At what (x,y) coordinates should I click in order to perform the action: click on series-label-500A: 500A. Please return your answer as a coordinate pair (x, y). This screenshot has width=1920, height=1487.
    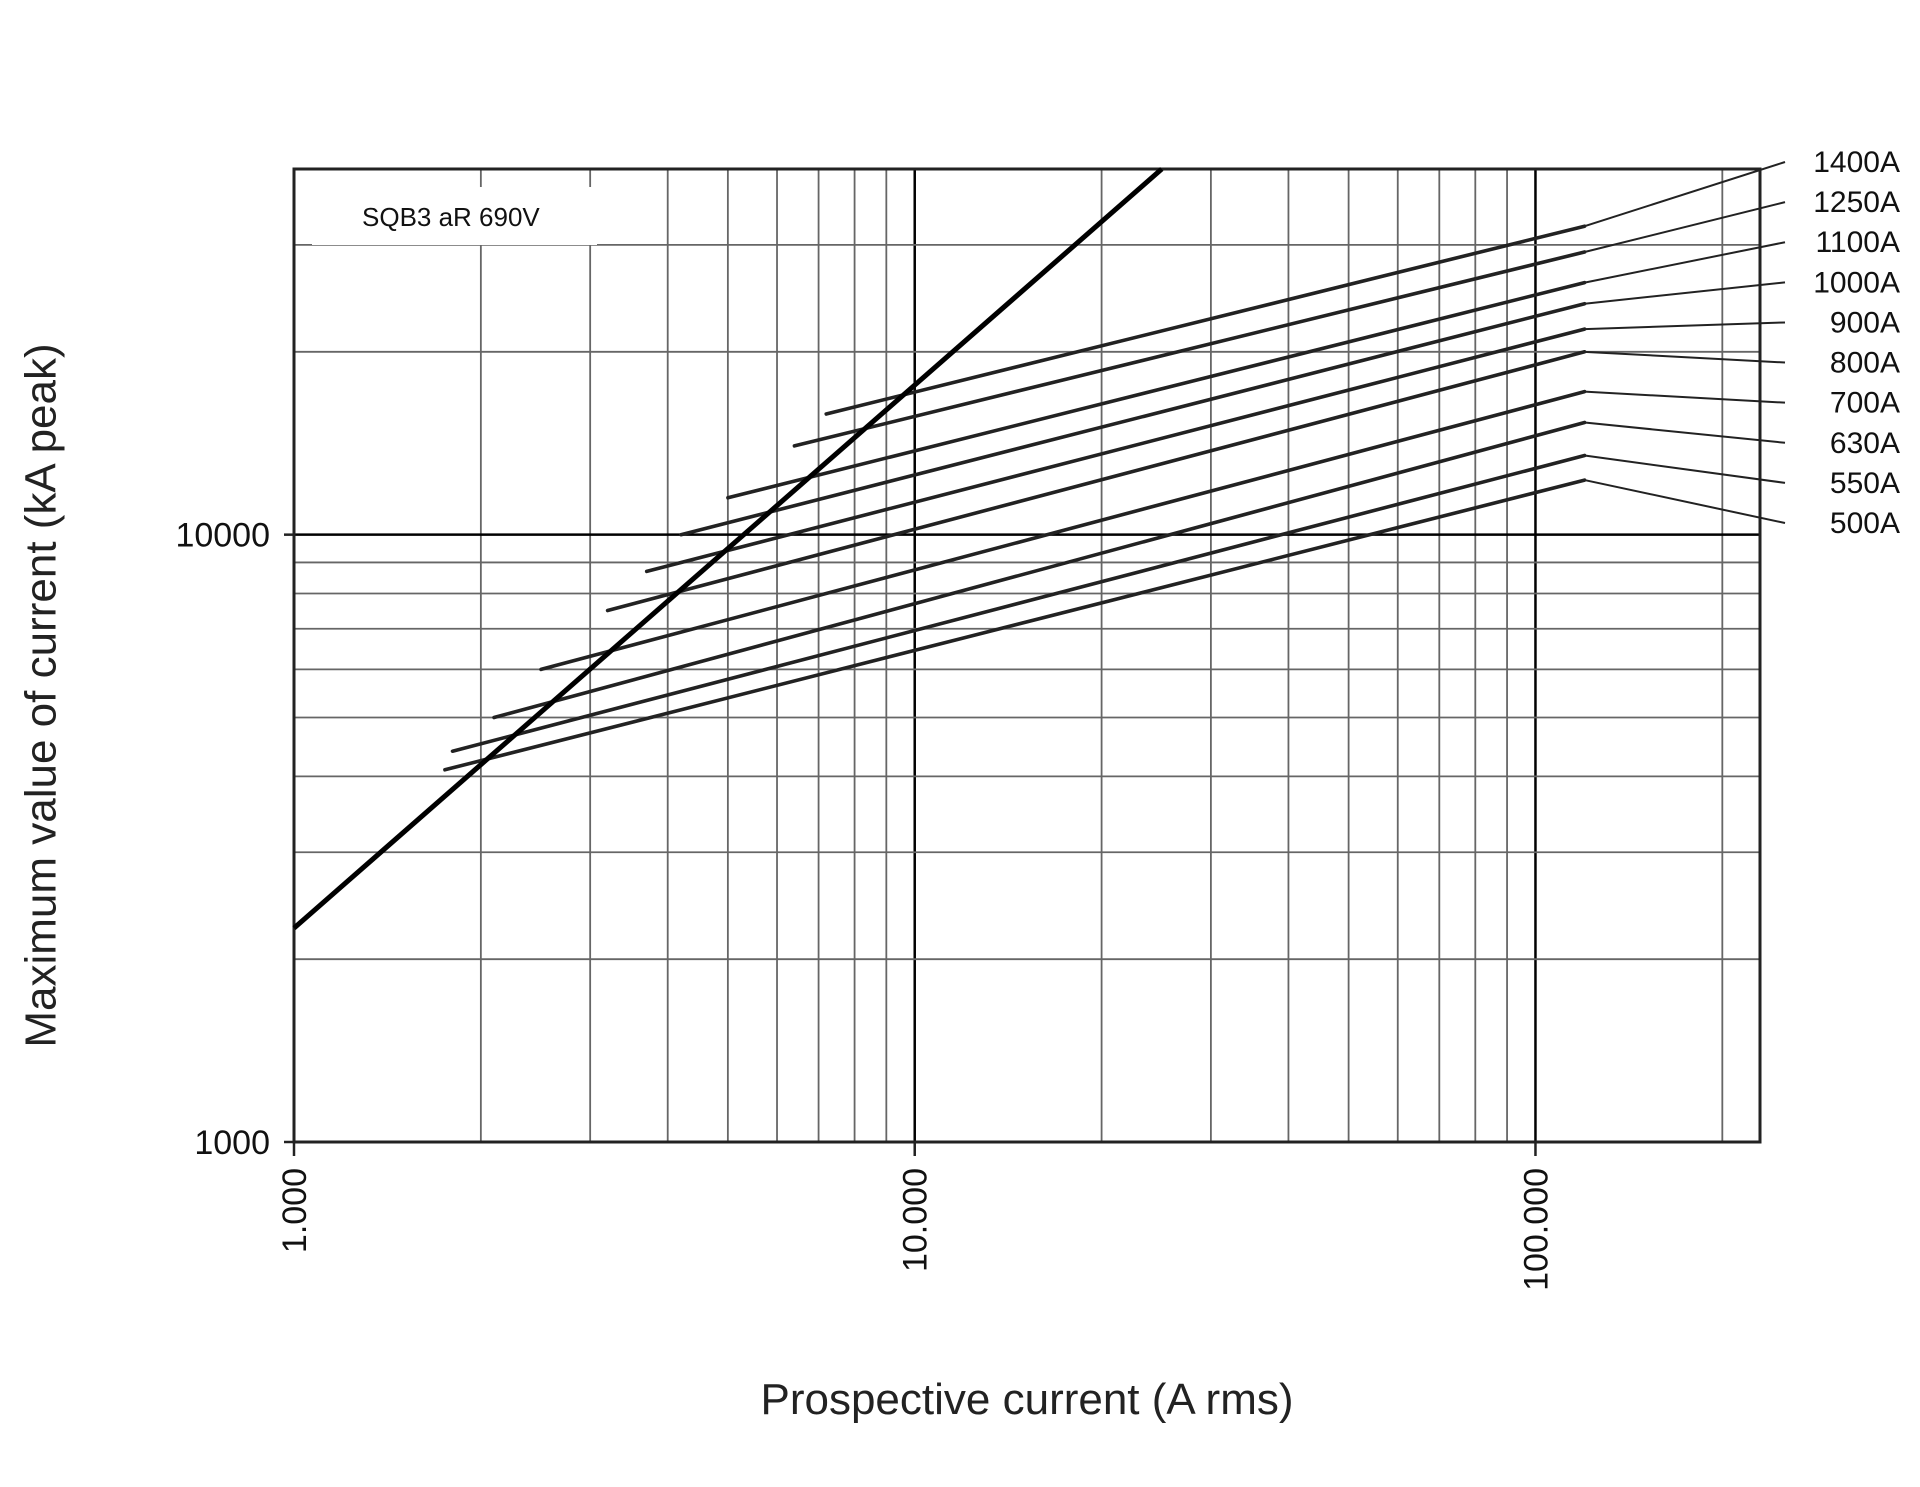
    Looking at the image, I should click on (1865, 523).